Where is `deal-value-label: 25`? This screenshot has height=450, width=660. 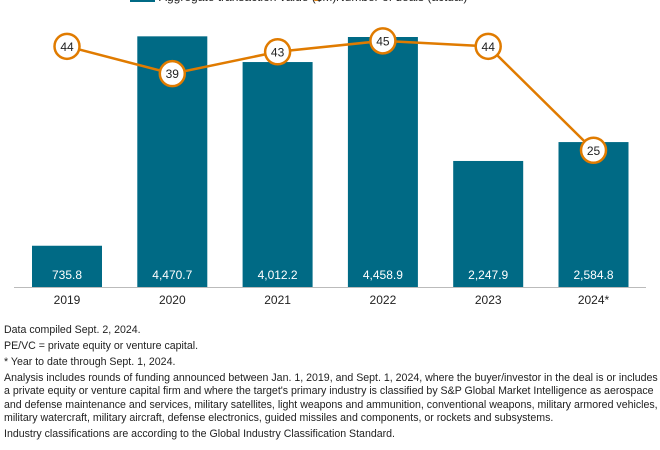
deal-value-label: 25 is located at coordinates (594, 151).